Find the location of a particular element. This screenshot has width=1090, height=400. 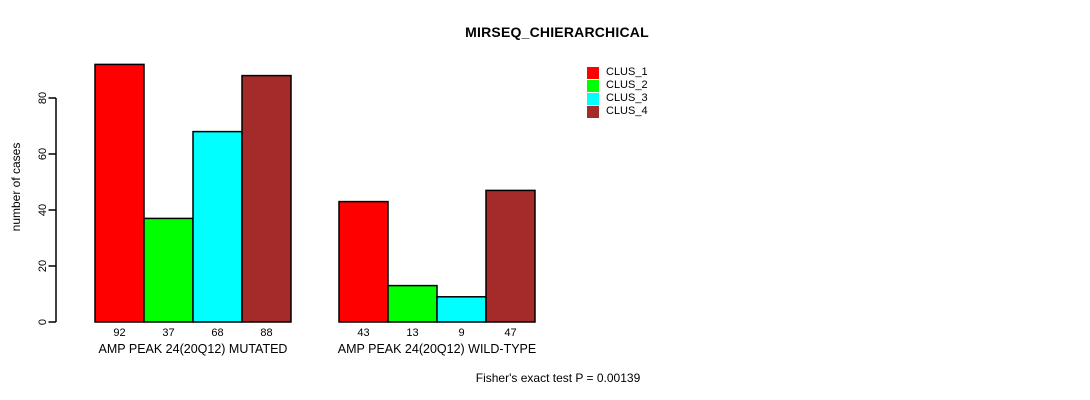

chart-title: MIRSEQ_CHIERARCHICAL is located at coordinates (557, 32).